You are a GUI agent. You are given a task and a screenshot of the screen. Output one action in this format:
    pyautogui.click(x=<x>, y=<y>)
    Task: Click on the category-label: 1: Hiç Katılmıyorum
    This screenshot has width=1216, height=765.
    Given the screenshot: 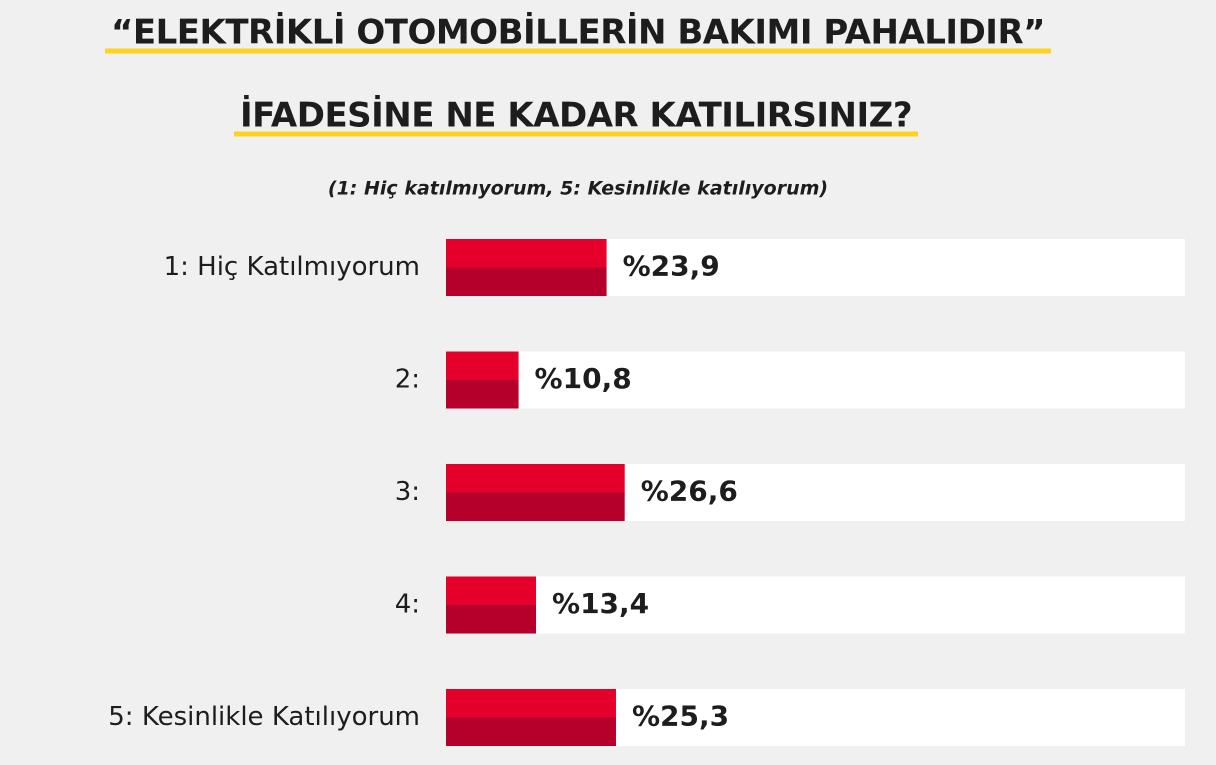 What is the action you would take?
    pyautogui.click(x=292, y=267)
    